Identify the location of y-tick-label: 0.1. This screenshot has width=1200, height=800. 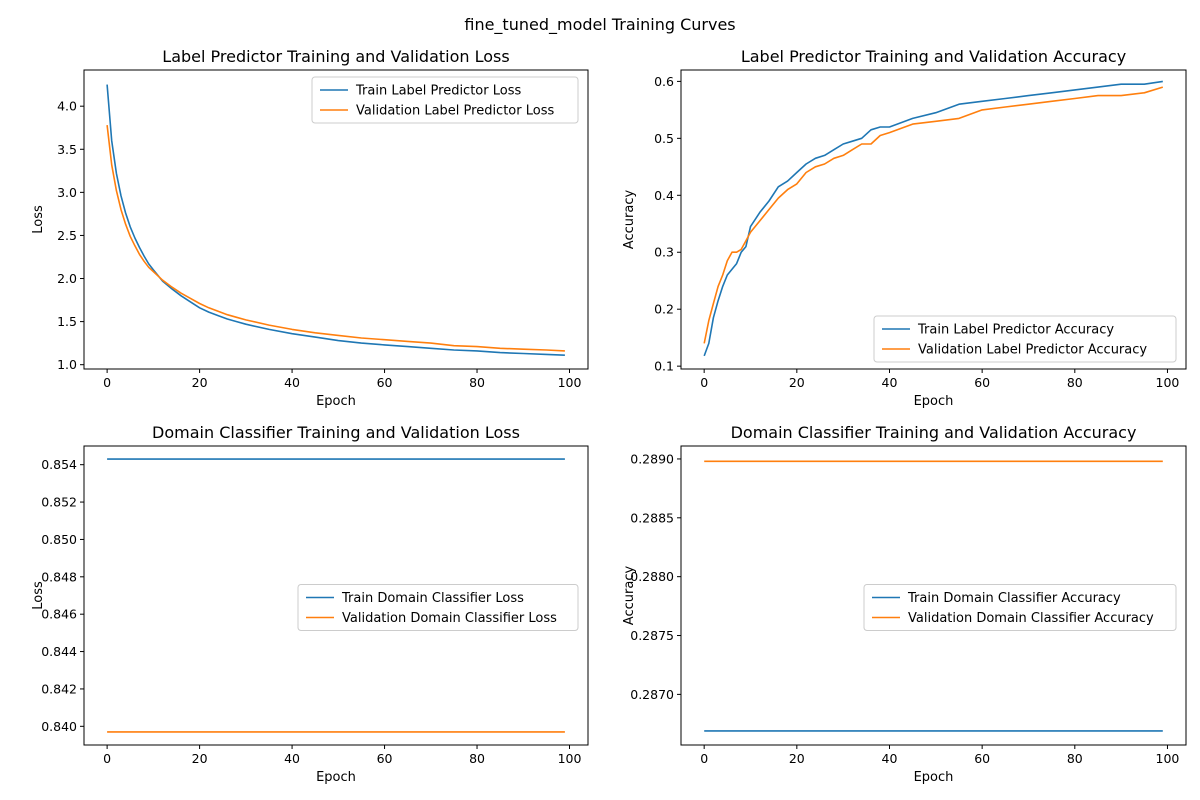
(664, 366).